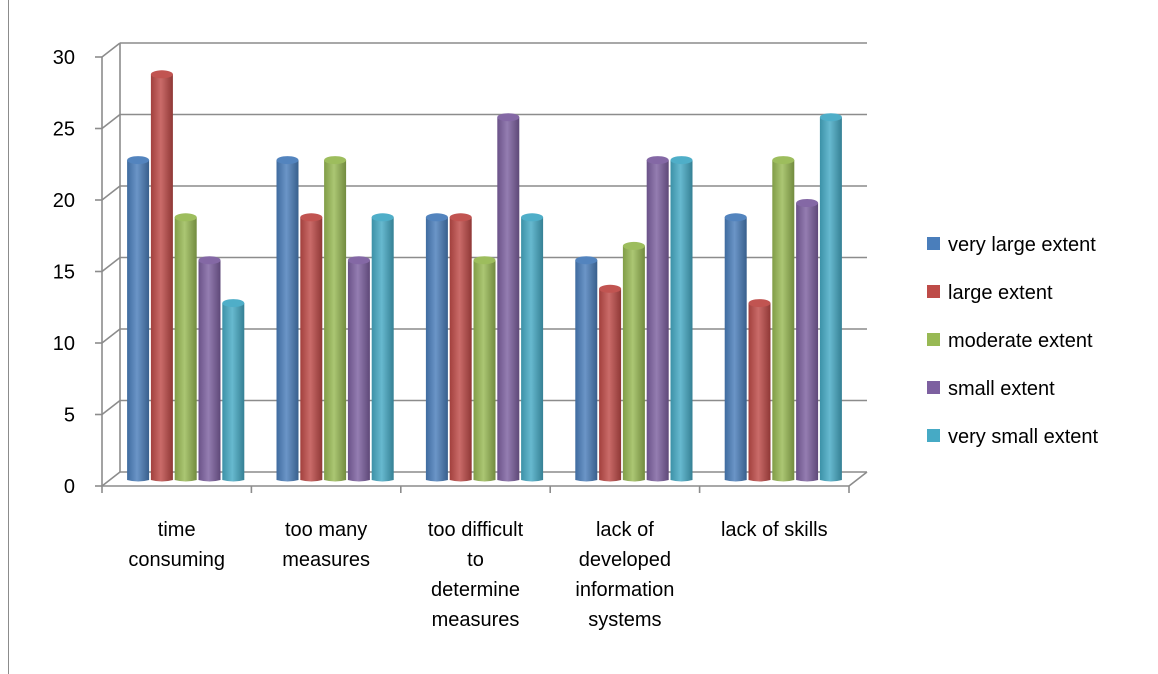 This screenshot has height=674, width=1158. Describe the element at coordinates (1022, 245) in the screenshot. I see `legend-label: very large extent` at that location.